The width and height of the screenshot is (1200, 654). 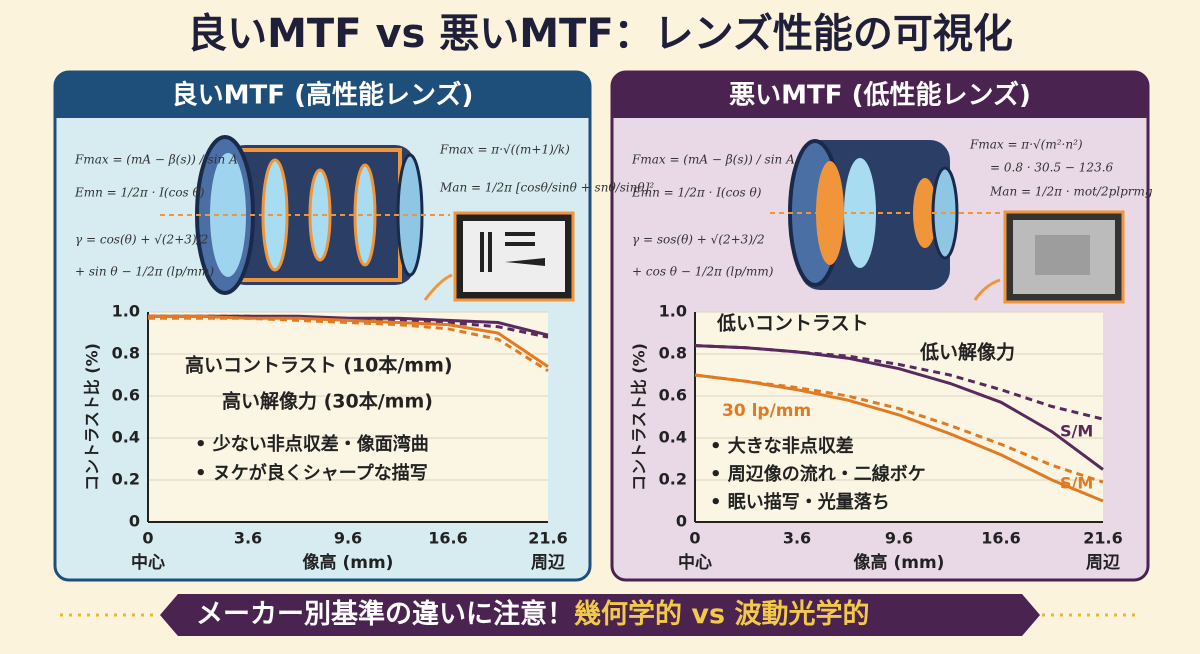 I want to click on annotation: 高いコントラスト (10本/mm), so click(x=319, y=365).